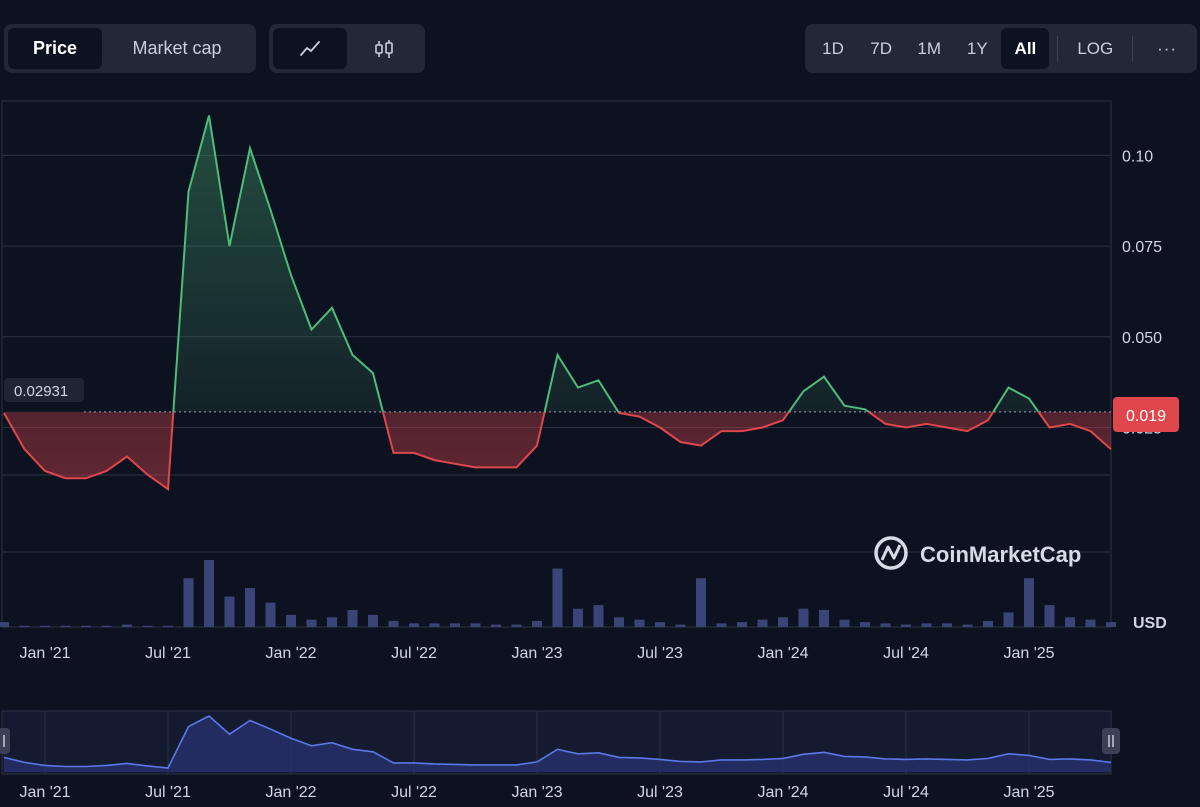 The image size is (1200, 807). What do you see at coordinates (1142, 428) in the screenshot?
I see `y-tick-label: 0.025` at bounding box center [1142, 428].